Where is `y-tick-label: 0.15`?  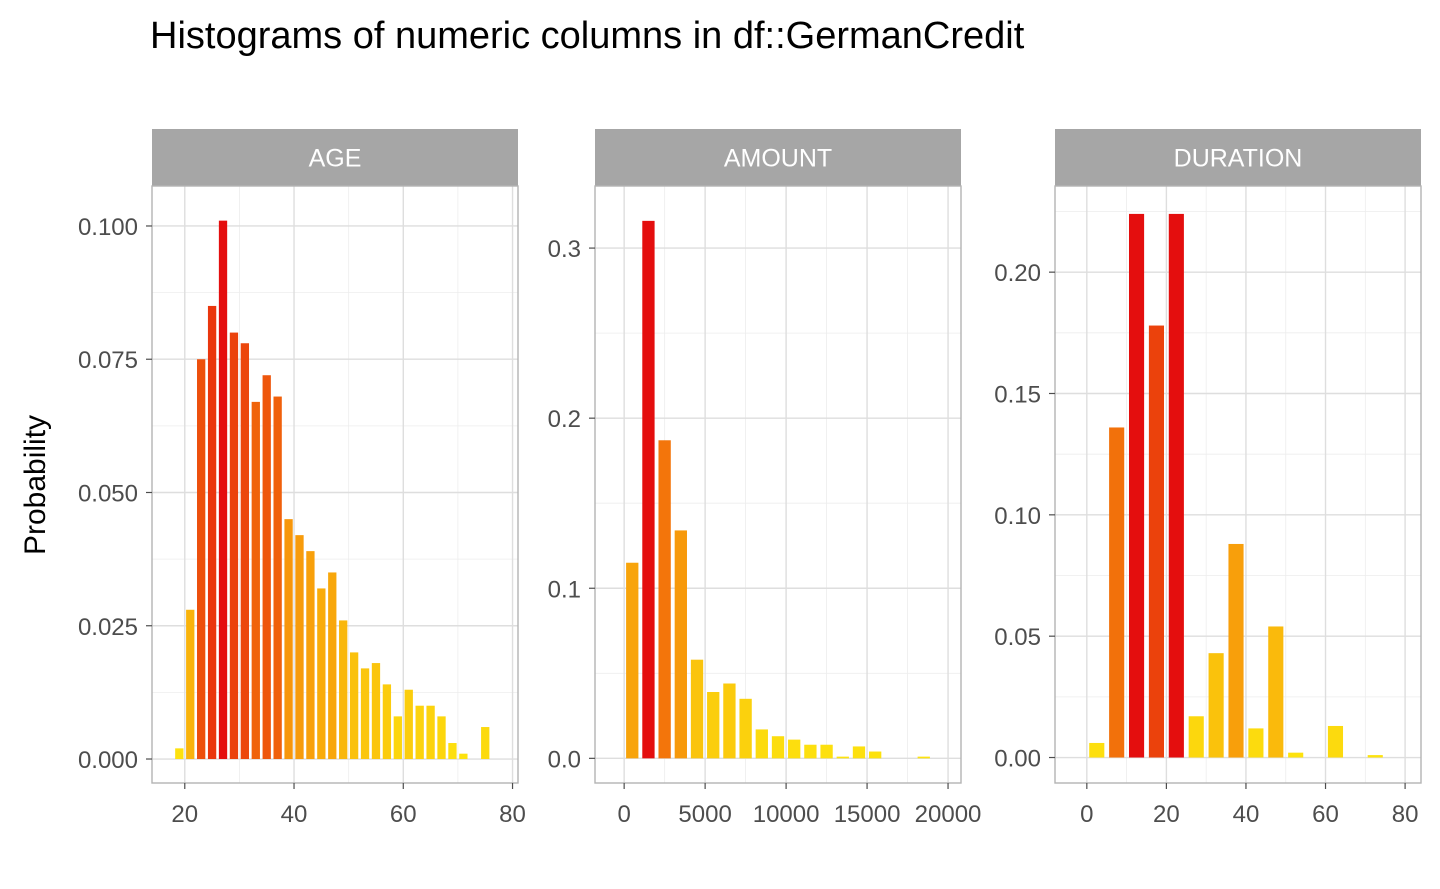
y-tick-label: 0.15 is located at coordinates (1017, 394).